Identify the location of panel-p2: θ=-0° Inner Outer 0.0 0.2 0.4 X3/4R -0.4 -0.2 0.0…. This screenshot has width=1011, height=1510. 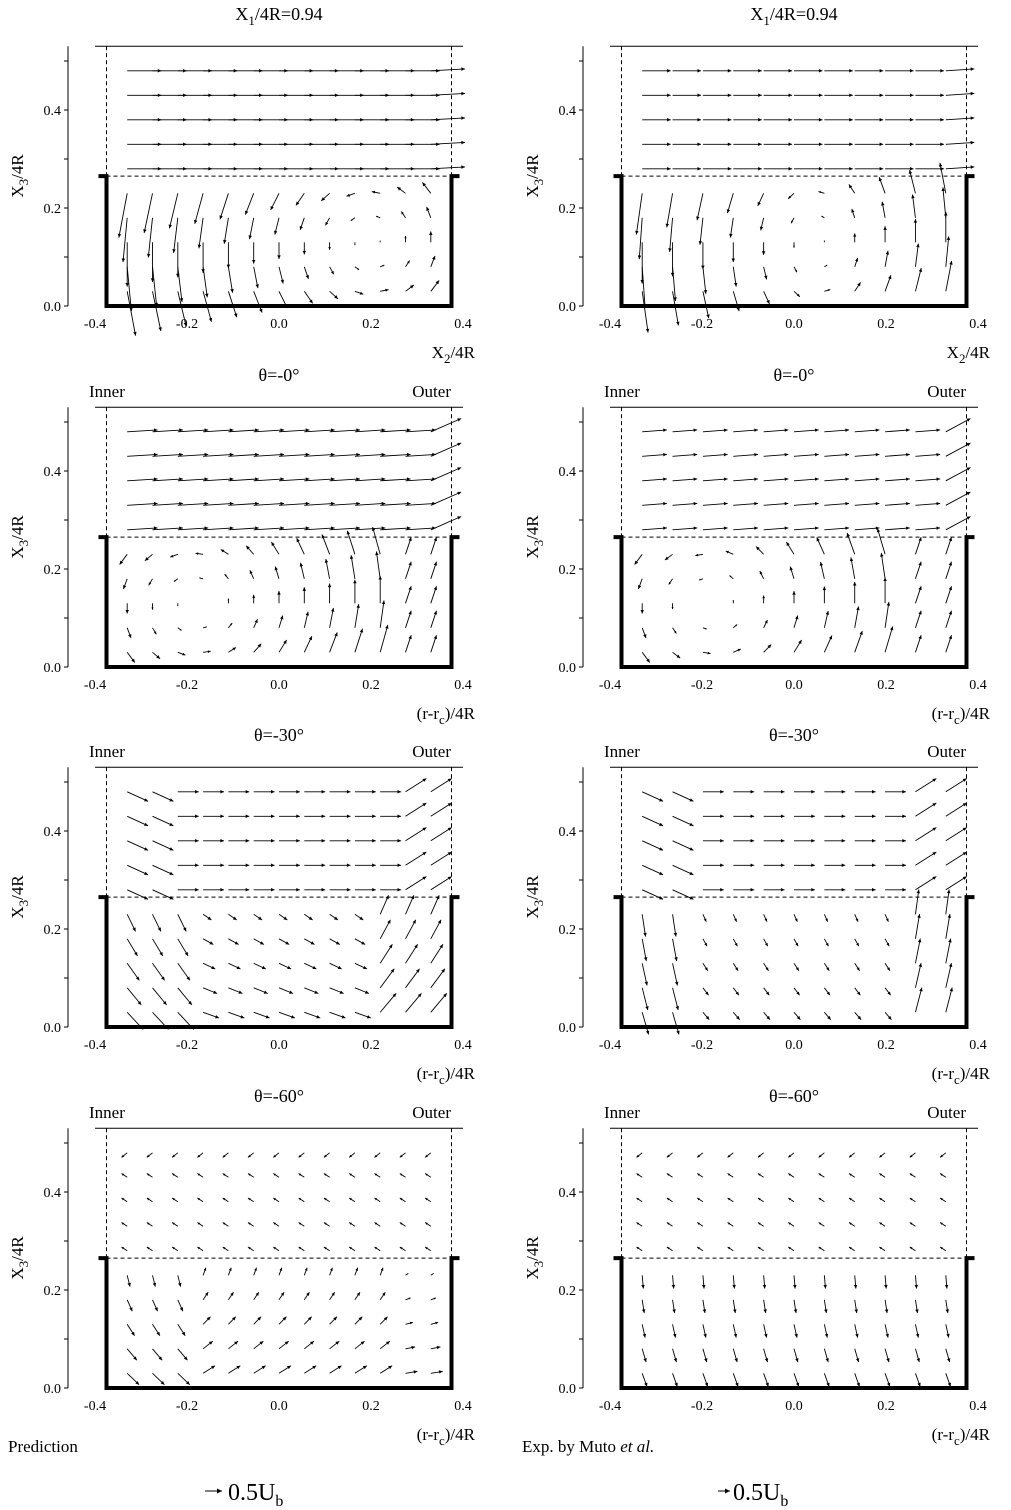
(242, 546).